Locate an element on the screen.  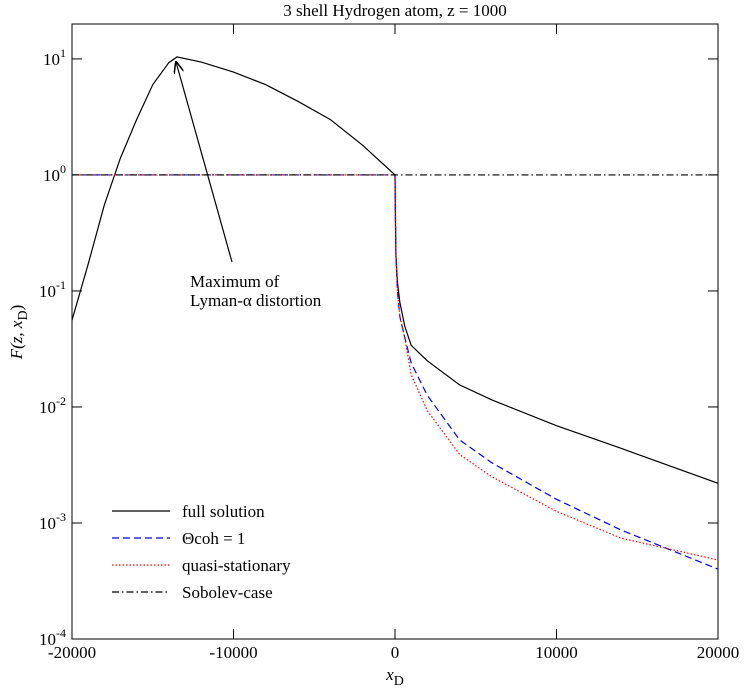
legend-label: full solution is located at coordinates (223, 511).